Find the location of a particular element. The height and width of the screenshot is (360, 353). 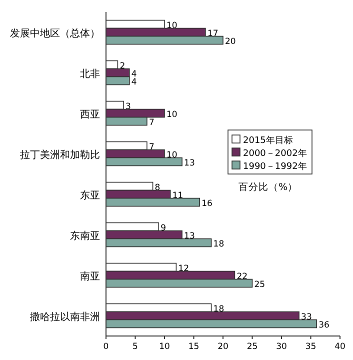

data-label: 12 is located at coordinates (184, 269).